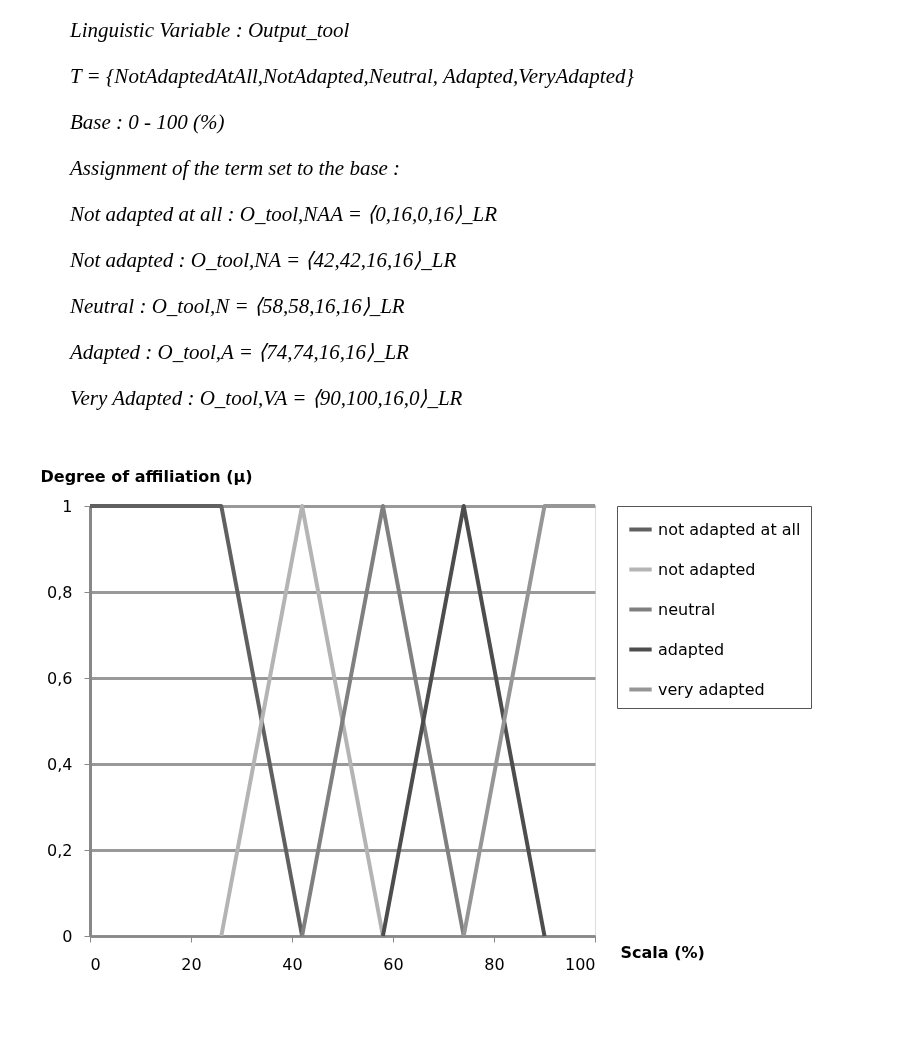 The image size is (905, 1043). Describe the element at coordinates (711, 689) in the screenshot. I see `legend-label: very adapted` at that location.